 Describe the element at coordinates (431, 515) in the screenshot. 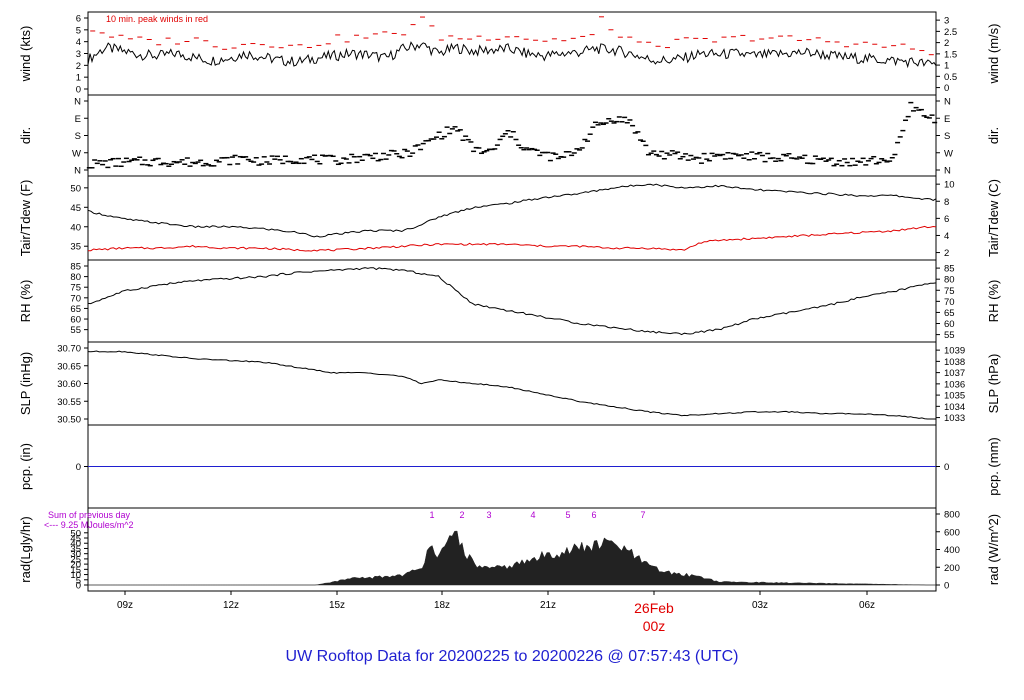

I see `peak-label: 1` at that location.